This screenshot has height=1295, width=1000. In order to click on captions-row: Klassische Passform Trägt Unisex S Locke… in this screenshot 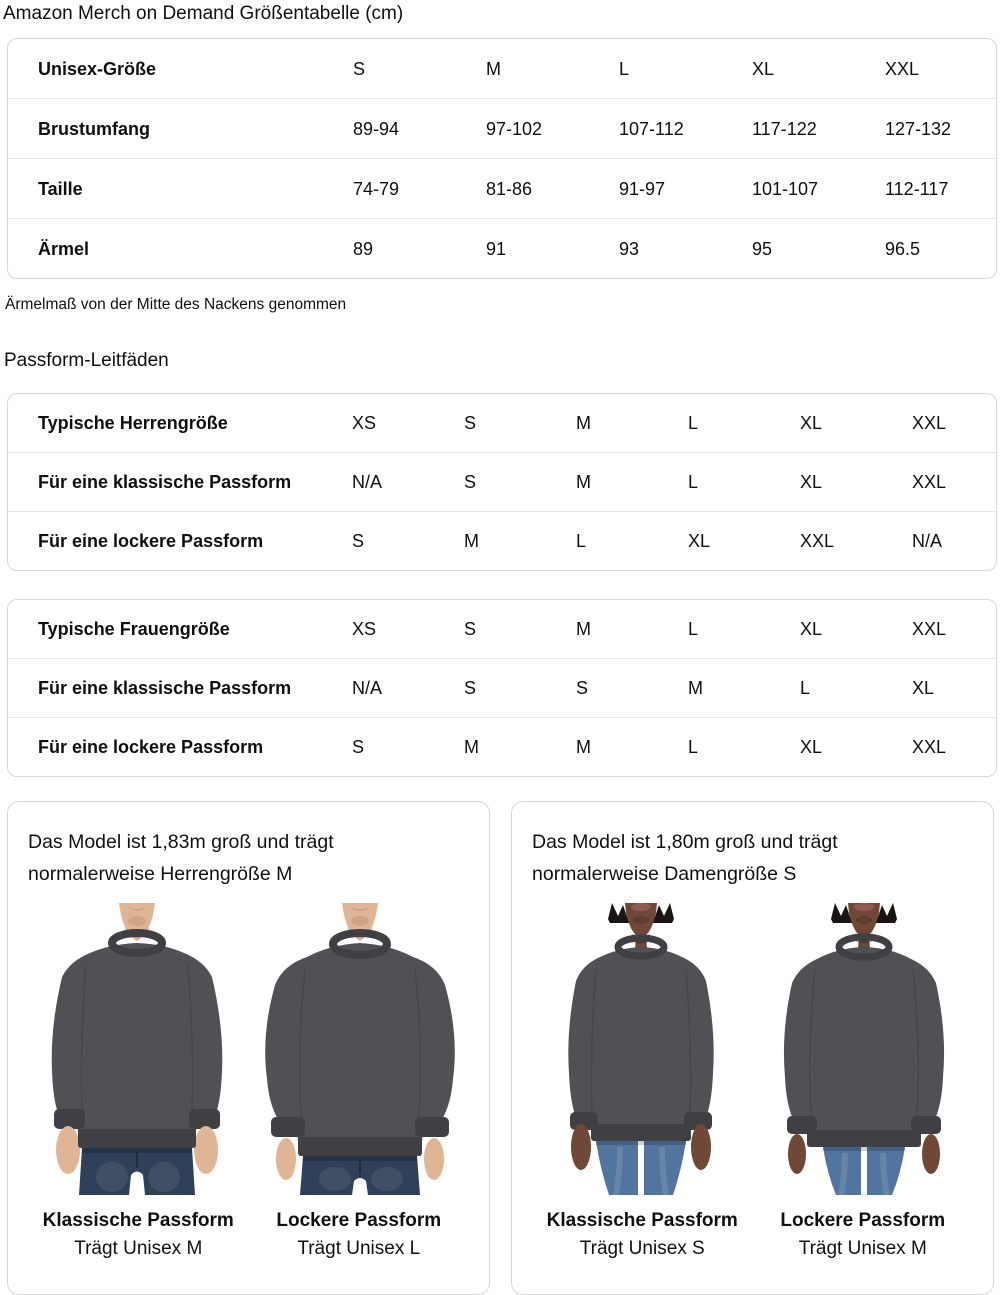, I will do `click(752, 1236)`.